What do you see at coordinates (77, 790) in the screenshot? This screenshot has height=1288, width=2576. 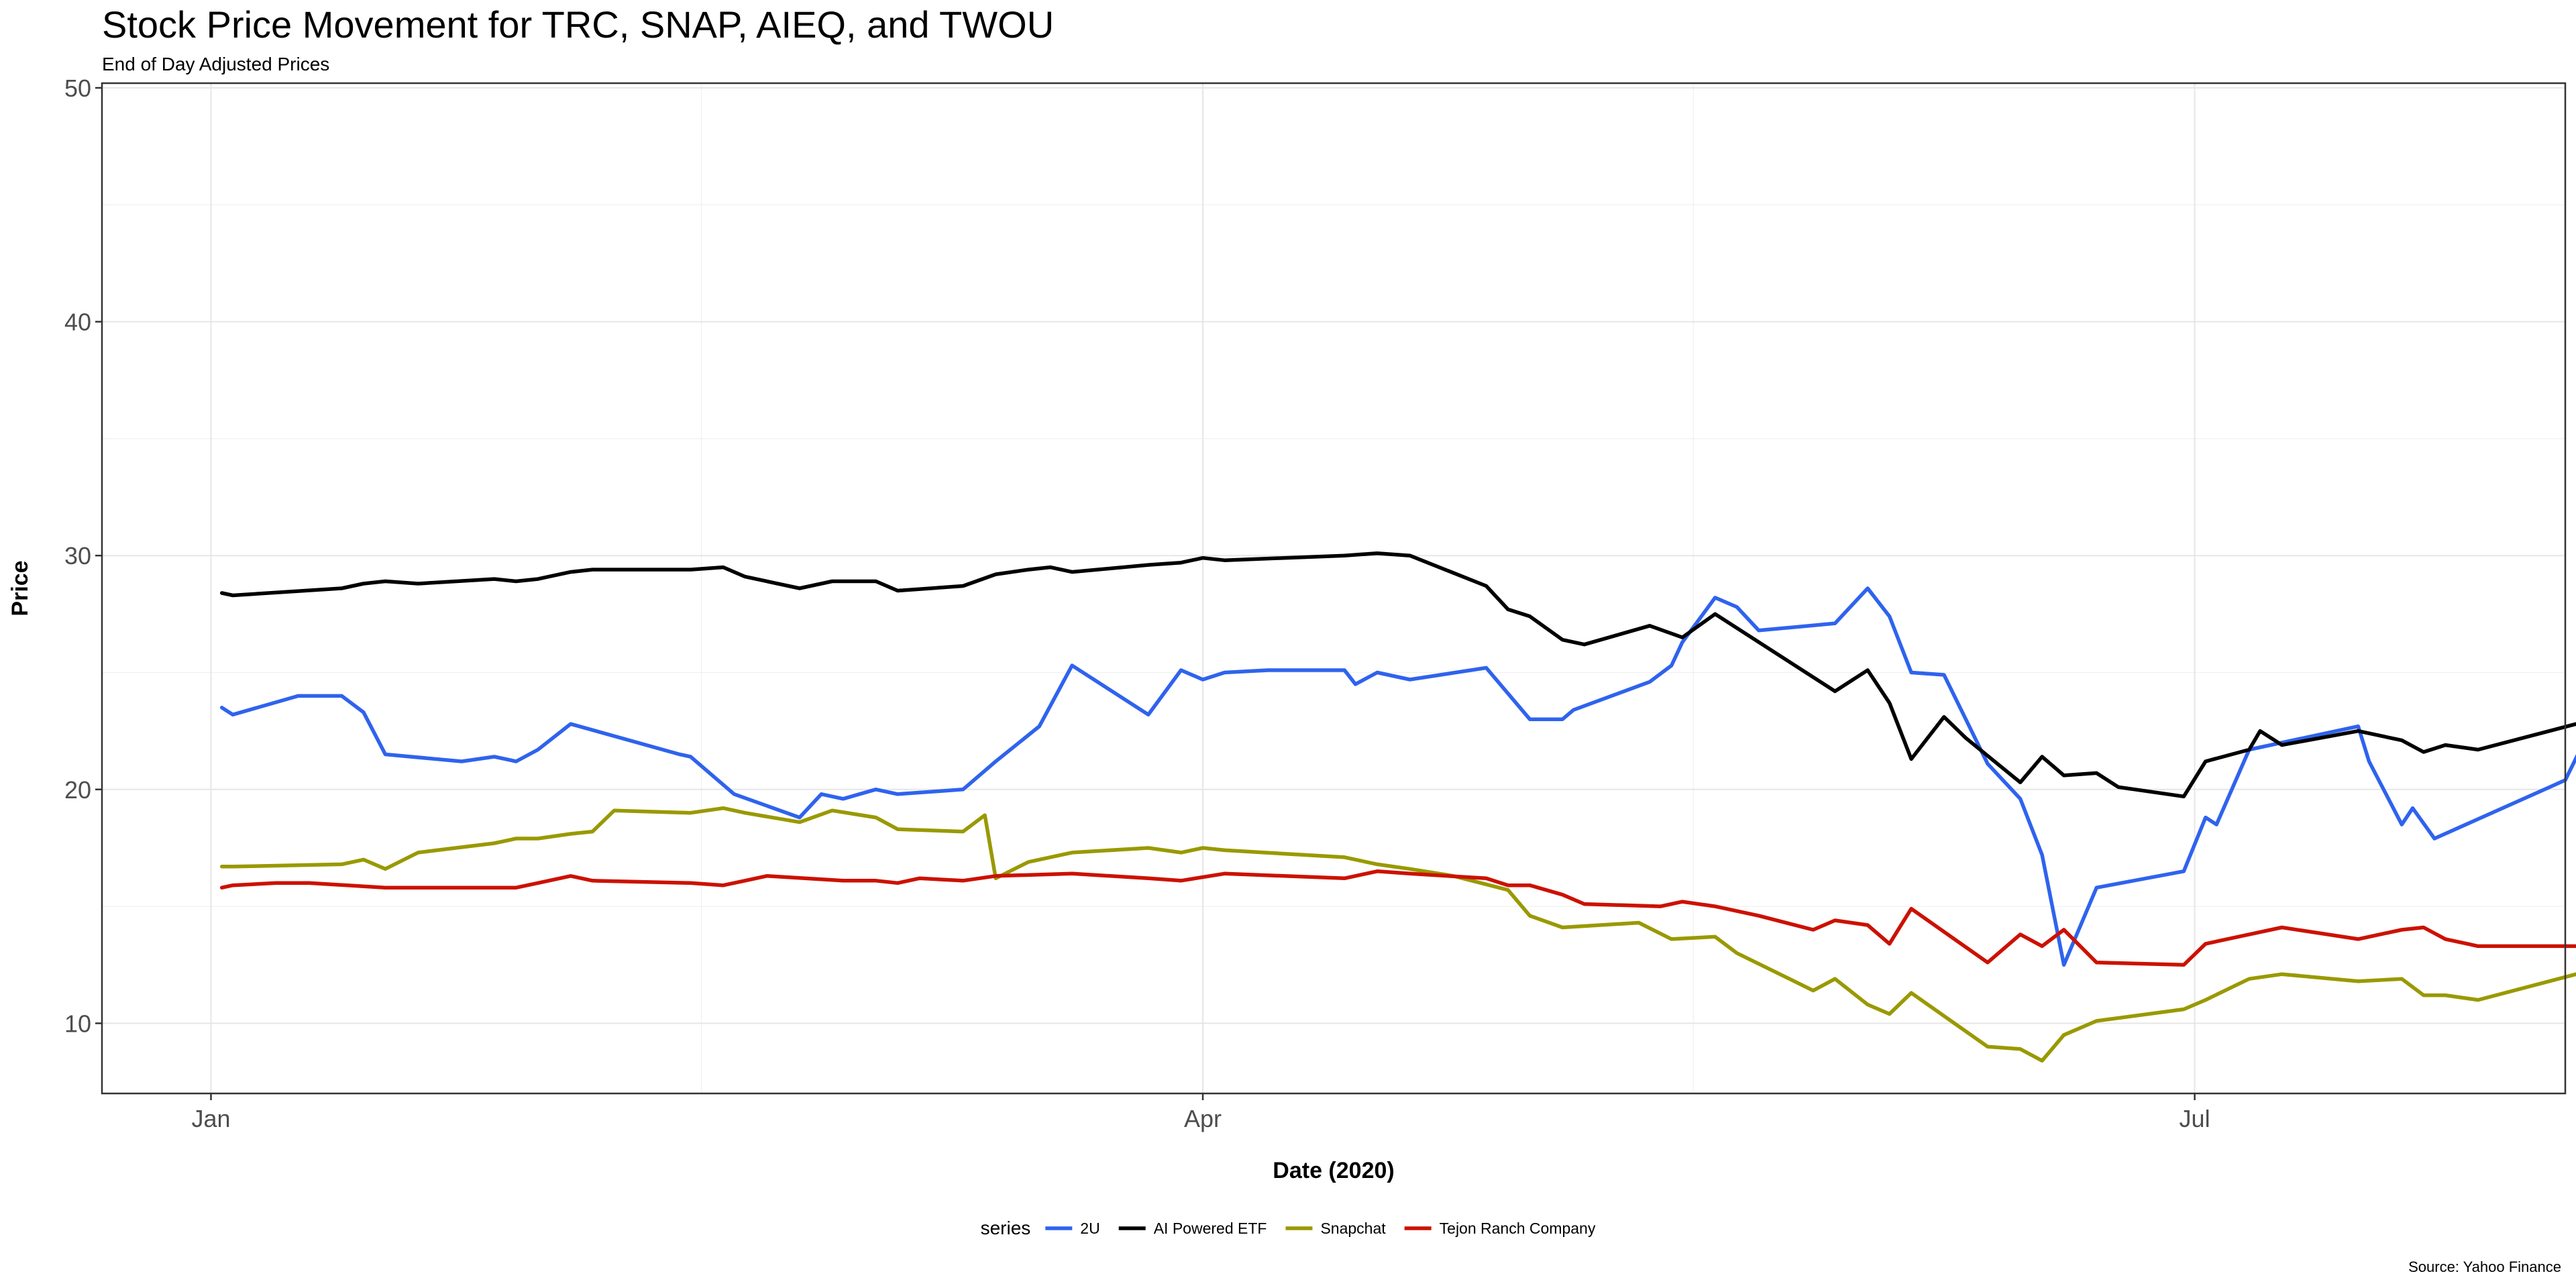 I see `y-tick-label: 20` at bounding box center [77, 790].